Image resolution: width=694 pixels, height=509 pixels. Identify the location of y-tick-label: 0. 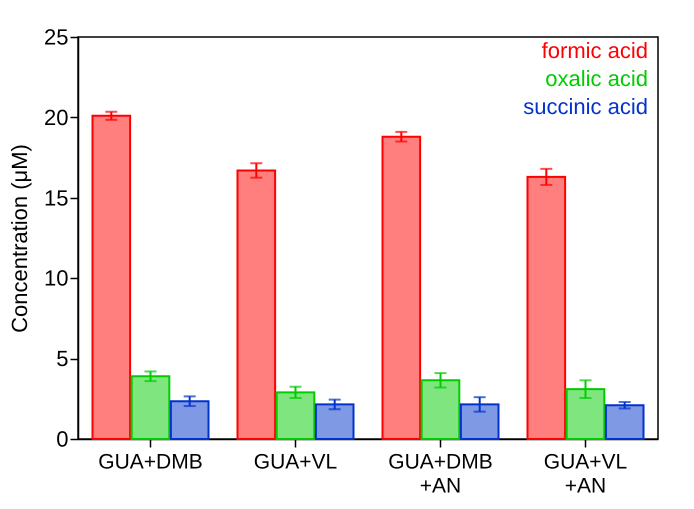
(62, 439).